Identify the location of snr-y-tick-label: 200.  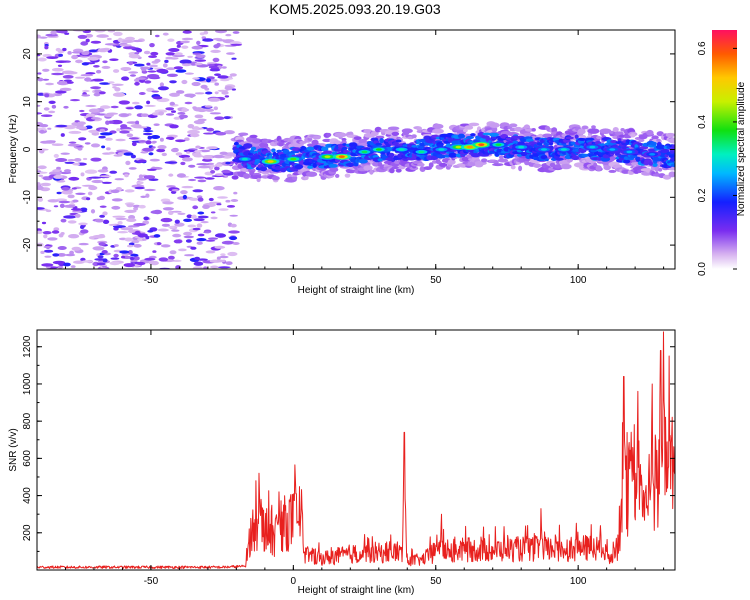
(27, 532).